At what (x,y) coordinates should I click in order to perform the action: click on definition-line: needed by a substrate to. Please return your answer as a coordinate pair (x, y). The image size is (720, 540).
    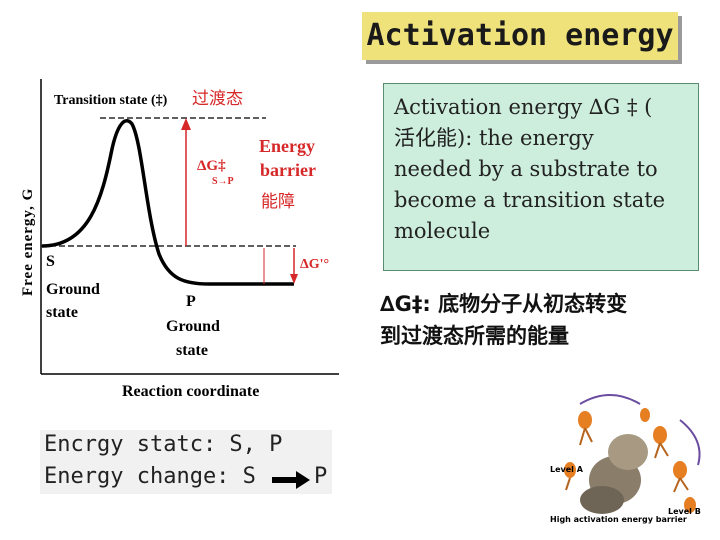
    Looking at the image, I should click on (526, 169).